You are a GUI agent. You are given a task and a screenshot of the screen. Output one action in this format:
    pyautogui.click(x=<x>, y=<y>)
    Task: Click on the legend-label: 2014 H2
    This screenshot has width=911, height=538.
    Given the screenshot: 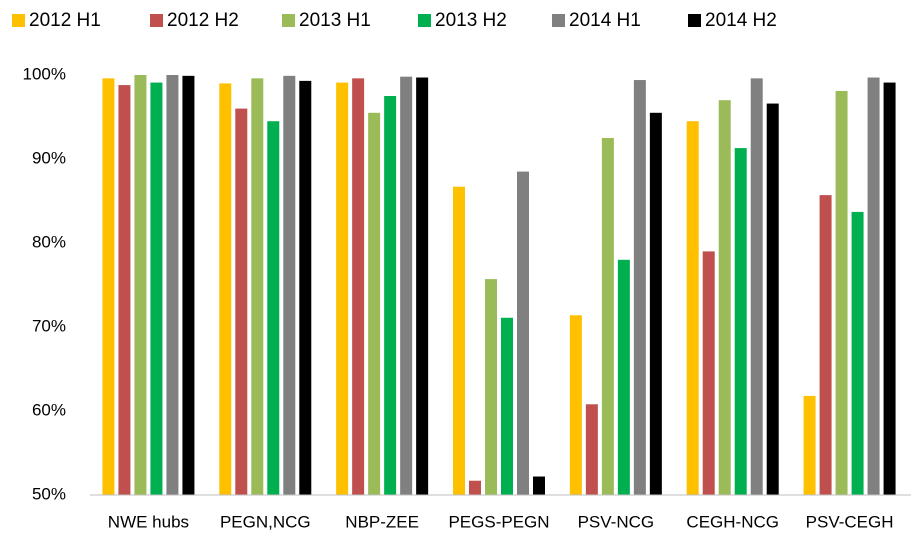 What is the action you would take?
    pyautogui.click(x=741, y=20)
    